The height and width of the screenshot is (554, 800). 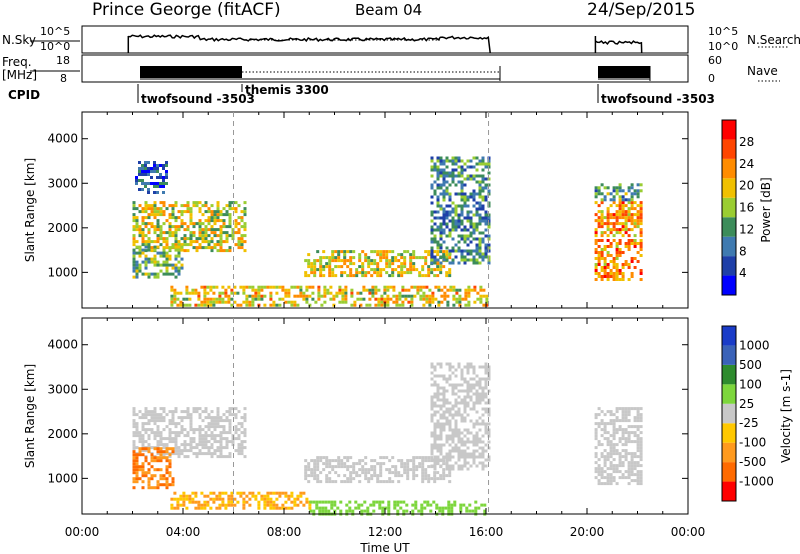 What do you see at coordinates (19, 75) in the screenshot?
I see `freq-left-unit: [MHz]` at bounding box center [19, 75].